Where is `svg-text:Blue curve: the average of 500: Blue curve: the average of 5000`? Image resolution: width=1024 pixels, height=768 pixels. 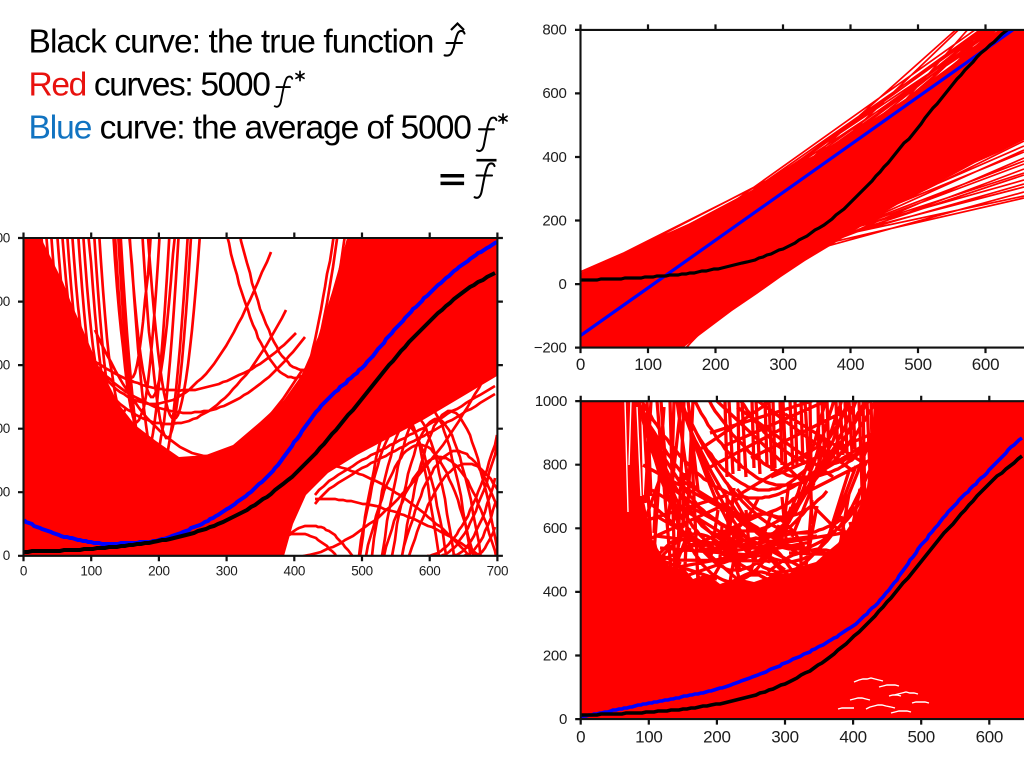
svg-text:Blue curve: the average of 500: Blue curve: the average of 5000 is located at coordinates (250, 128).